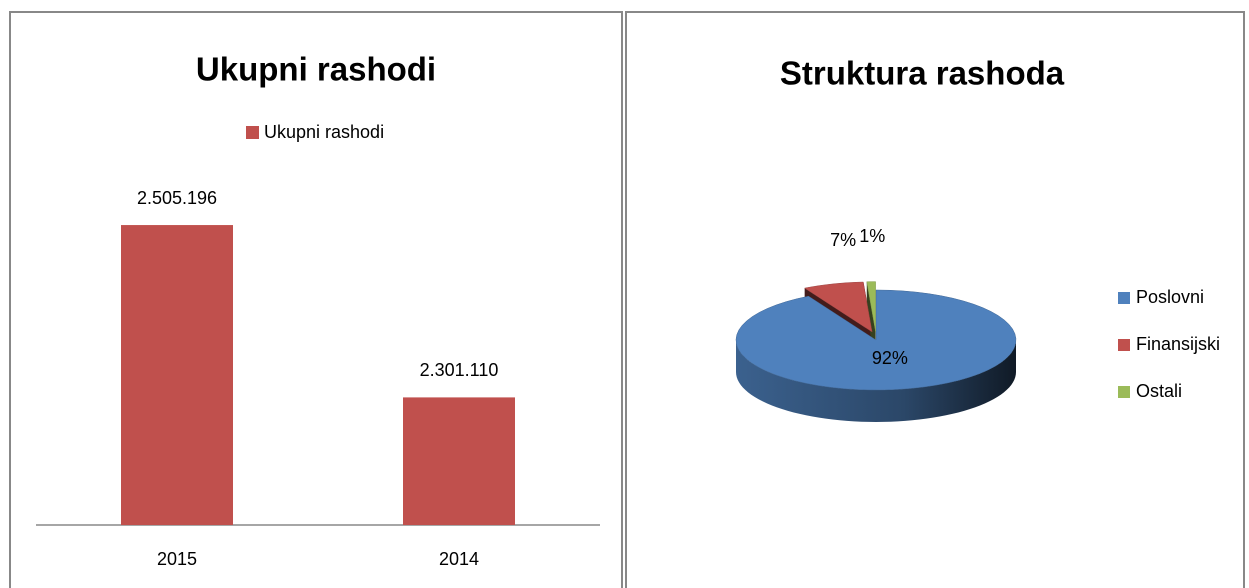 The image size is (1249, 588). What do you see at coordinates (1170, 297) in the screenshot?
I see `legend-label: Poslovni` at bounding box center [1170, 297].